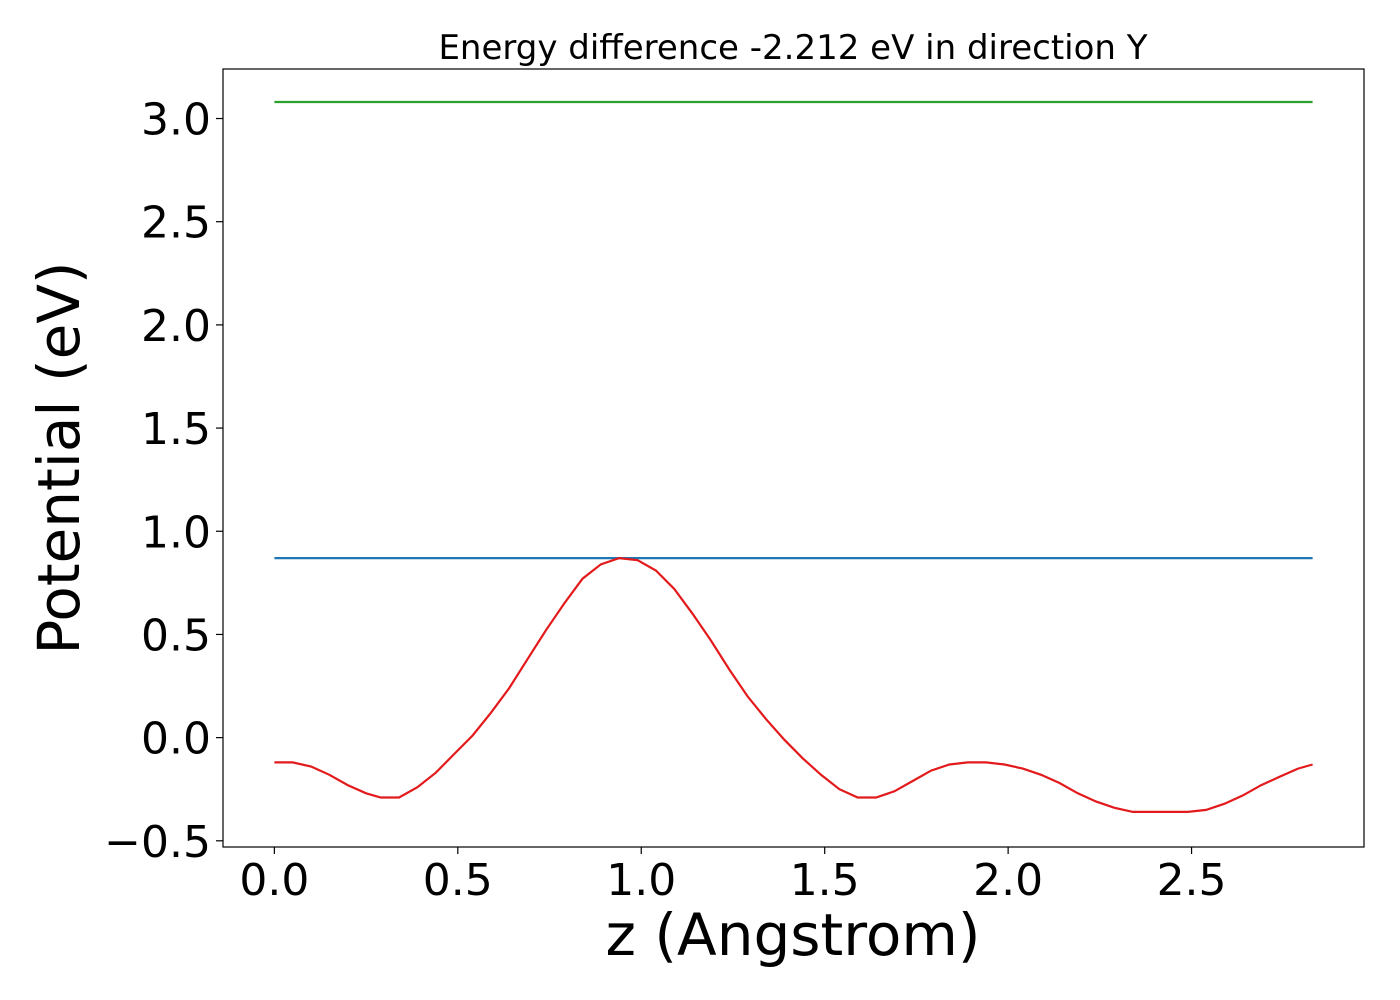 This screenshot has height=1000, width=1400. I want to click on x-axis-title: z (Angstrom), so click(793, 935).